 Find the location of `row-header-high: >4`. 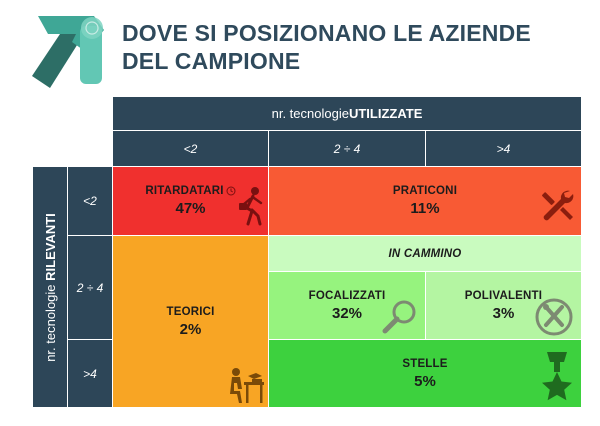

row-header-high: >4 is located at coordinates (90, 373).